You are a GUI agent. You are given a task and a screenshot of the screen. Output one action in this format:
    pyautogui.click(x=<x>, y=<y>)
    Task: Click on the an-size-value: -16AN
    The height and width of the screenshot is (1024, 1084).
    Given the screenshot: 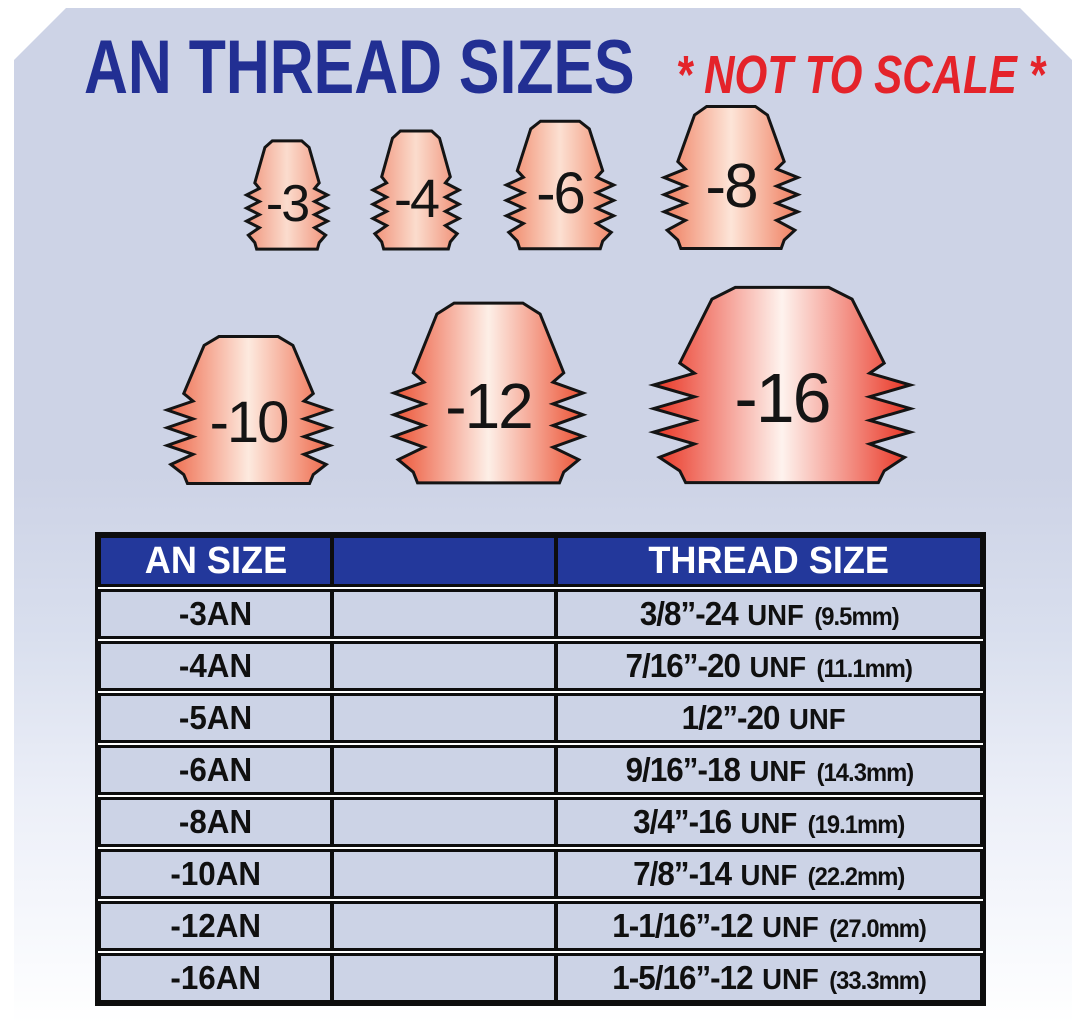 What is the action you would take?
    pyautogui.click(x=215, y=977)
    